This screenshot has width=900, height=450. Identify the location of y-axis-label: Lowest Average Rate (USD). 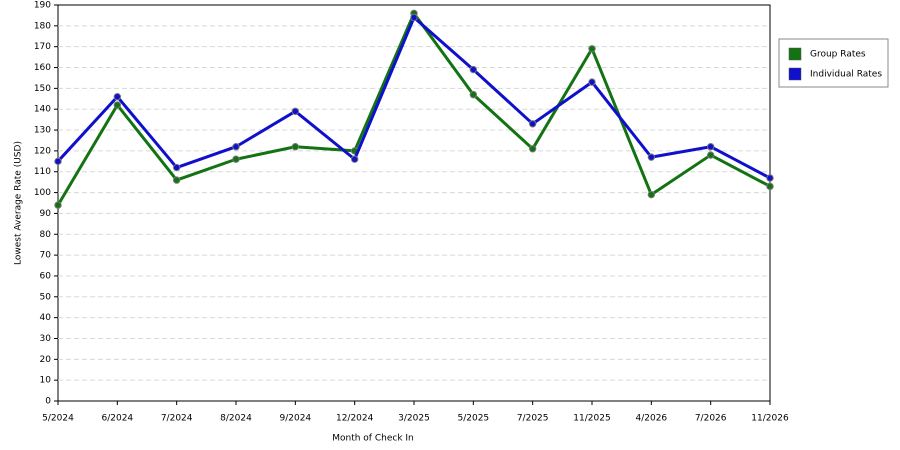
(19, 203).